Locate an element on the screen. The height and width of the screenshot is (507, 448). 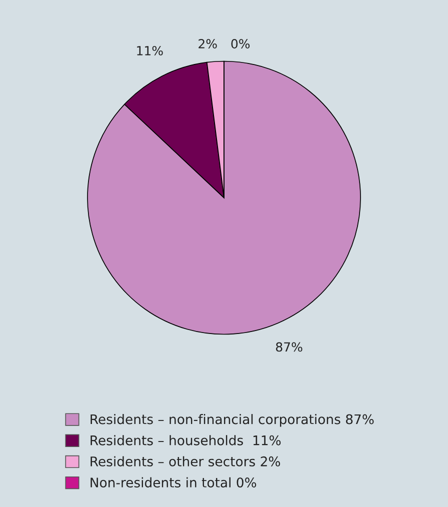
text: 0% is located at coordinates (240, 43).